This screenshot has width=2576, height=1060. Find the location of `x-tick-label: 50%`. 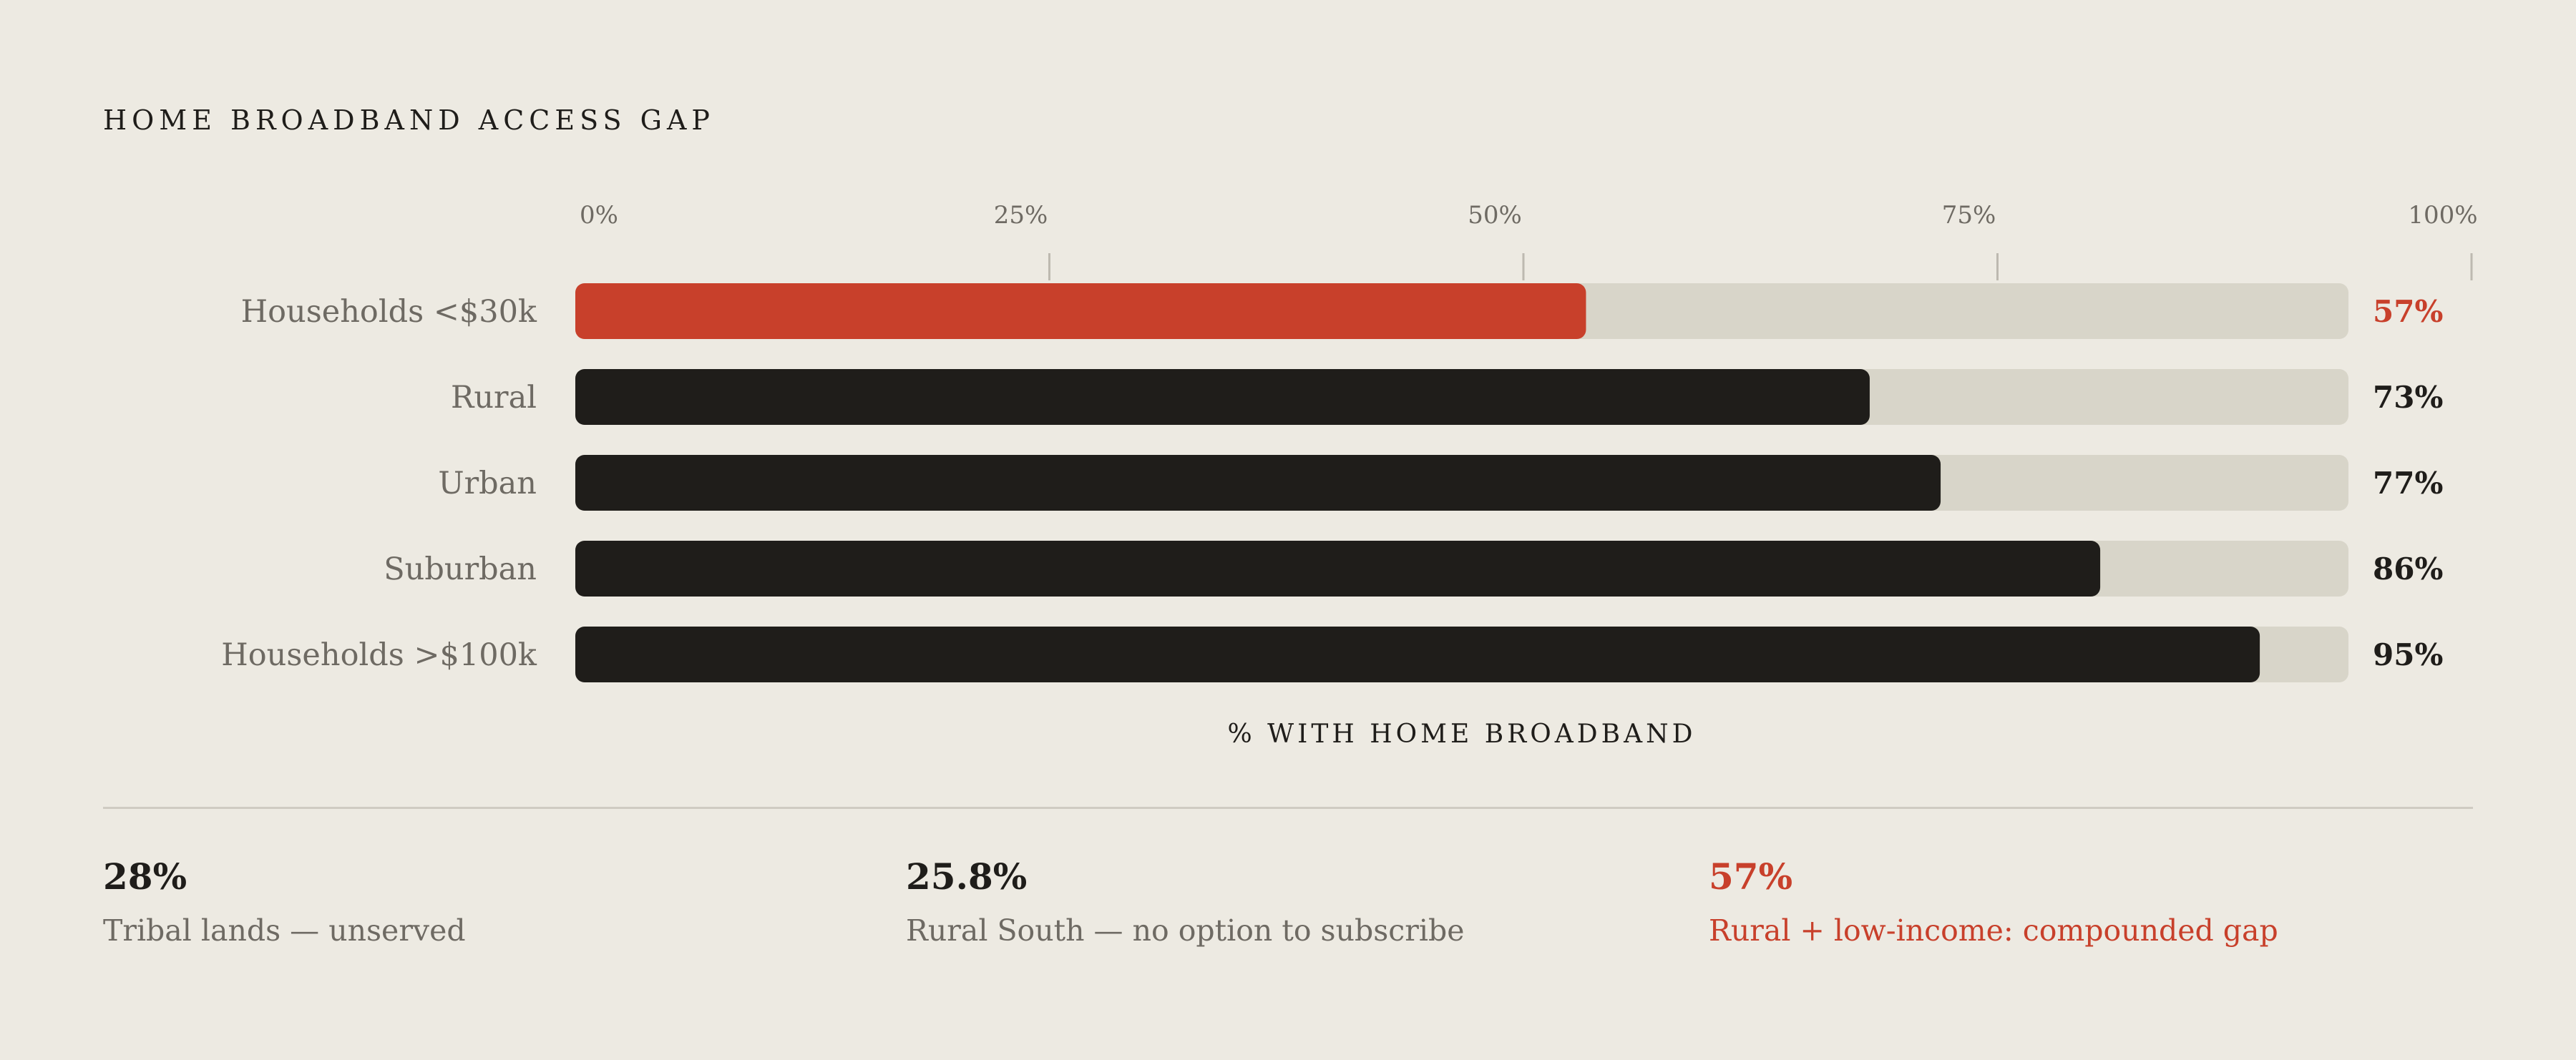

x-tick-label: 50% is located at coordinates (1495, 215).